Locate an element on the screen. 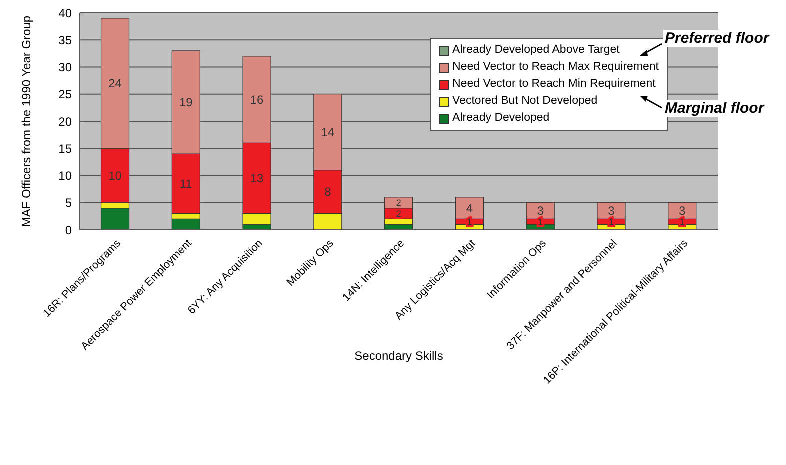  annotation: Preferred floor is located at coordinates (717, 38).